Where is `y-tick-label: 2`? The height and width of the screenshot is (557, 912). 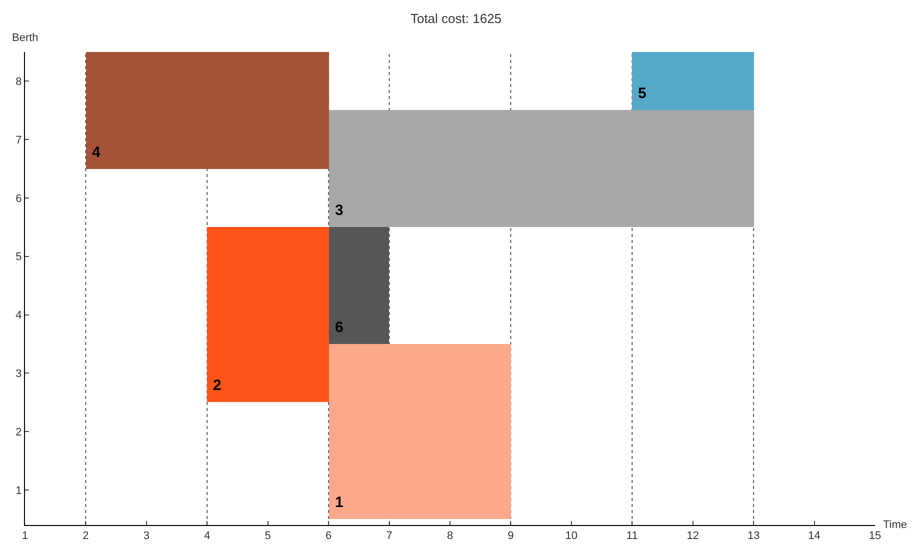
y-tick-label: 2 is located at coordinates (19, 432).